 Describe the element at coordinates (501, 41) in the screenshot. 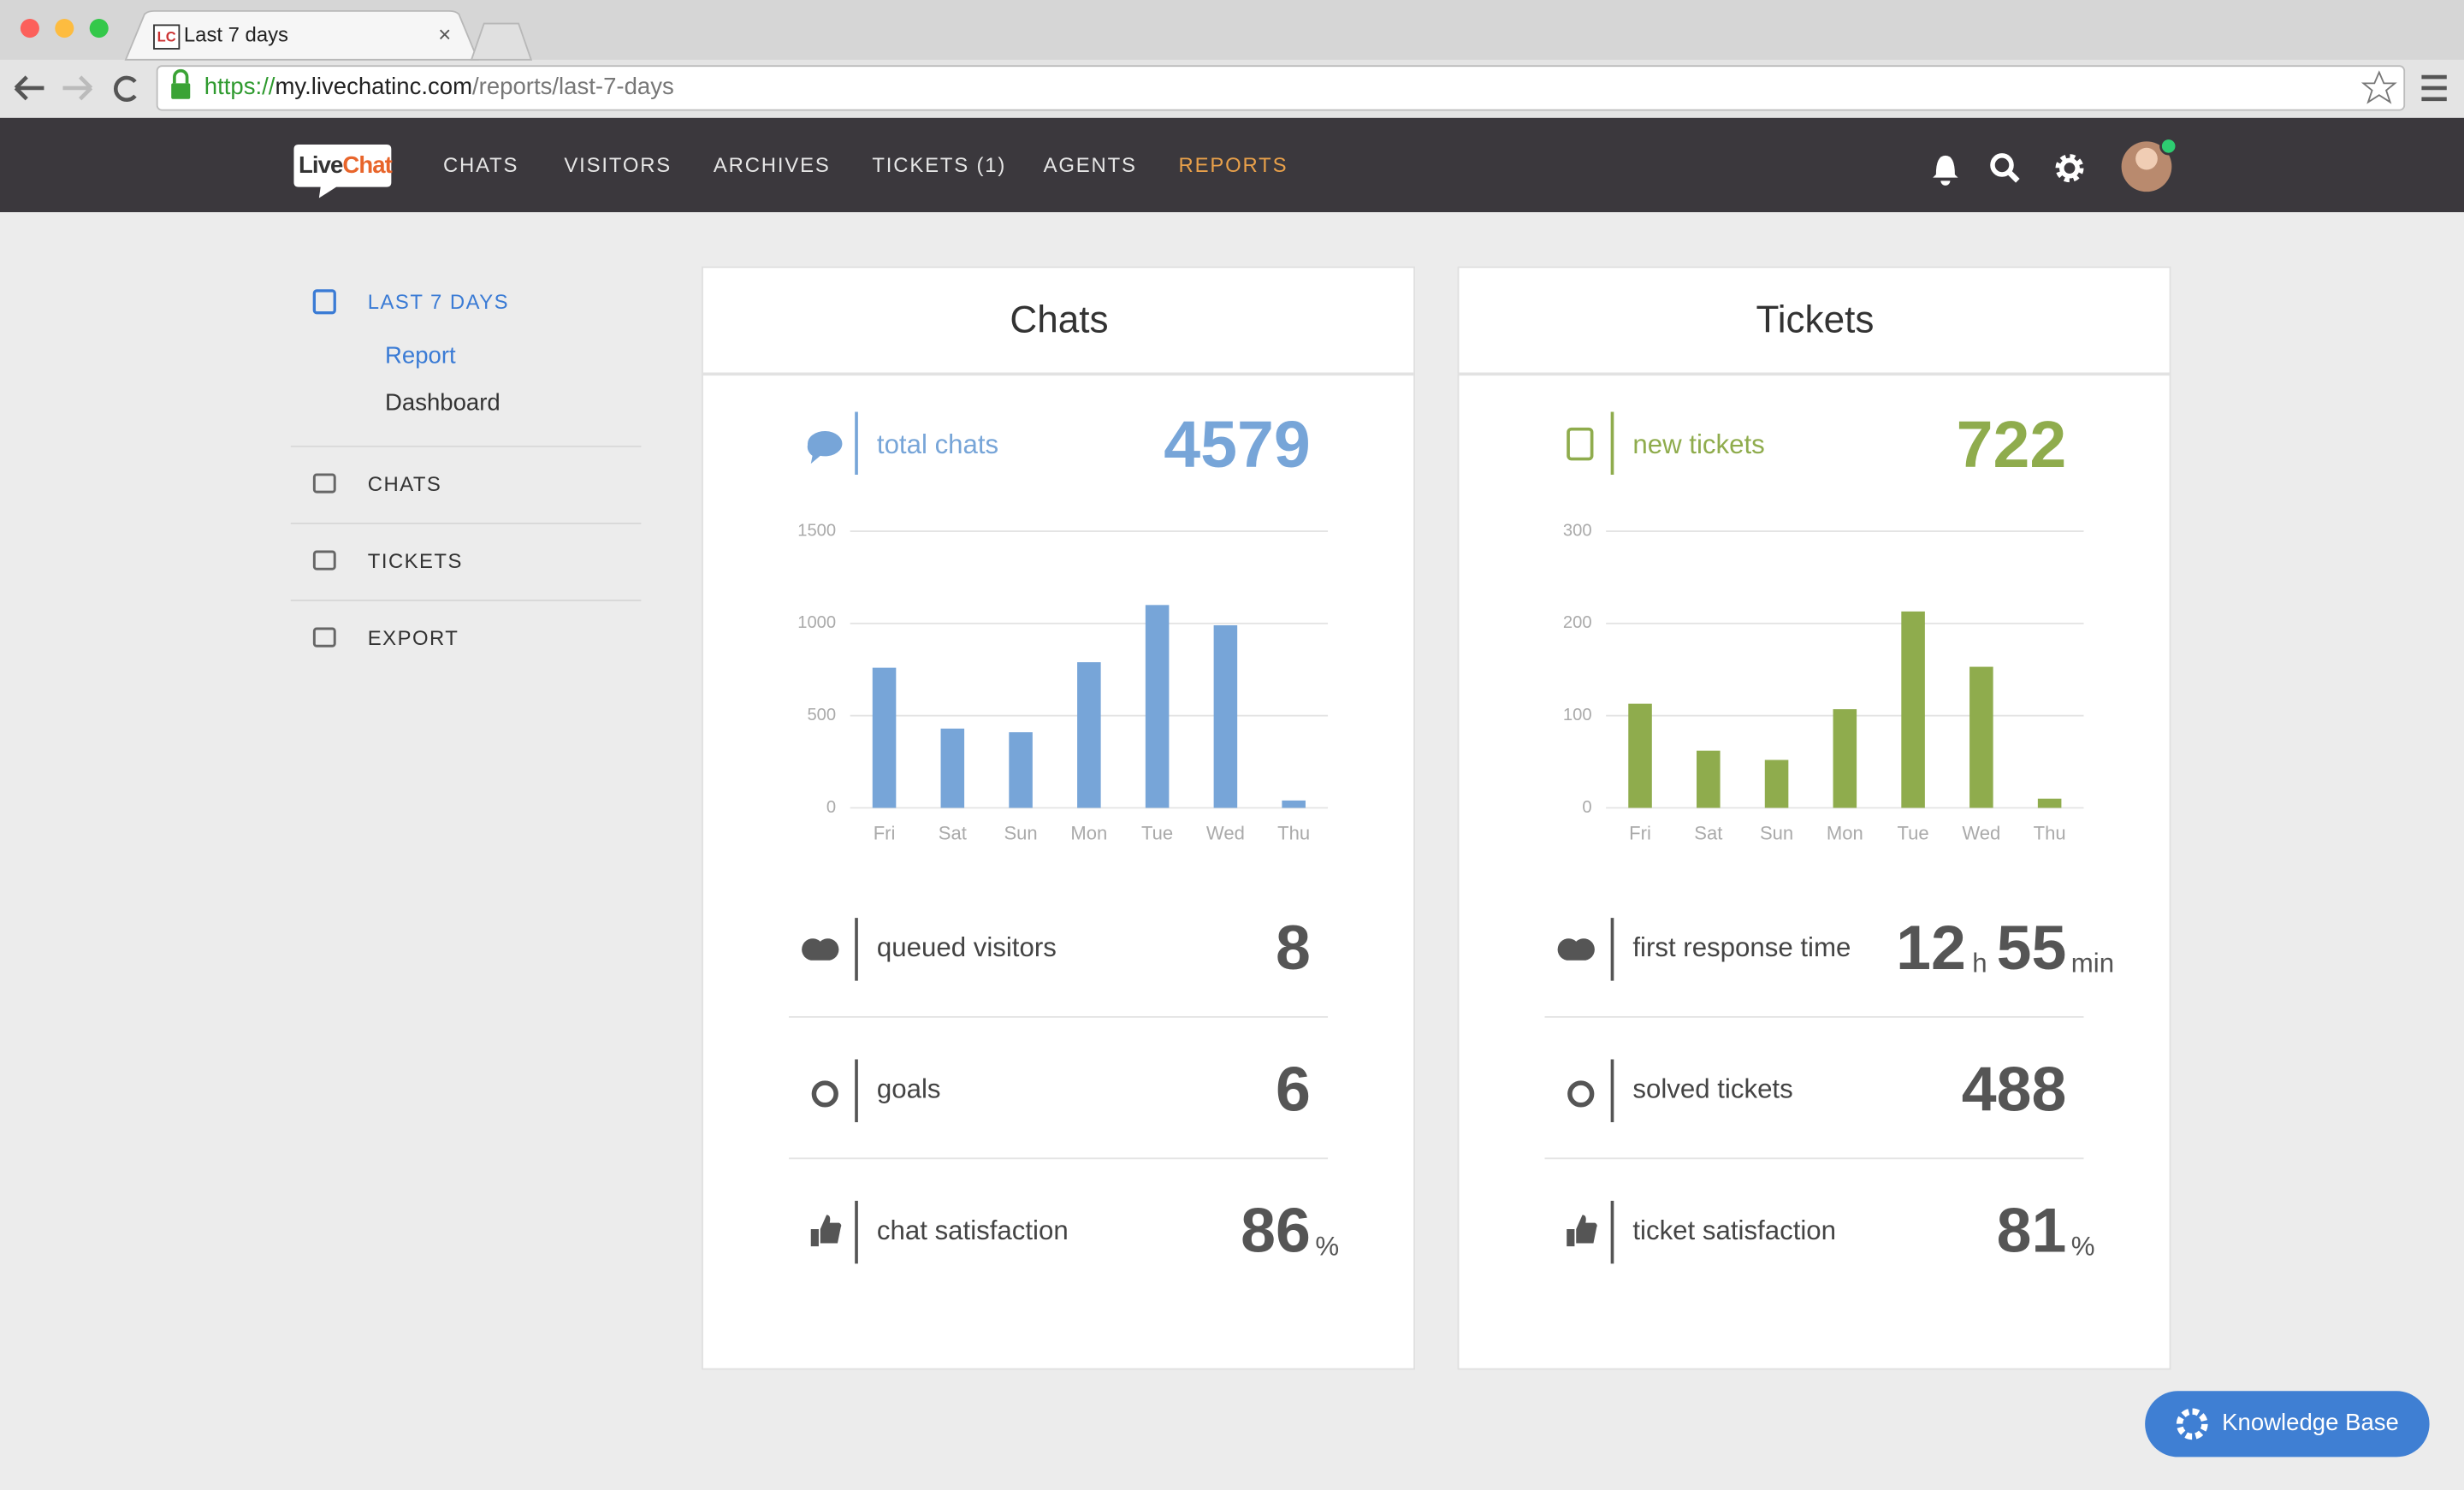

I see `new-tab` at that location.